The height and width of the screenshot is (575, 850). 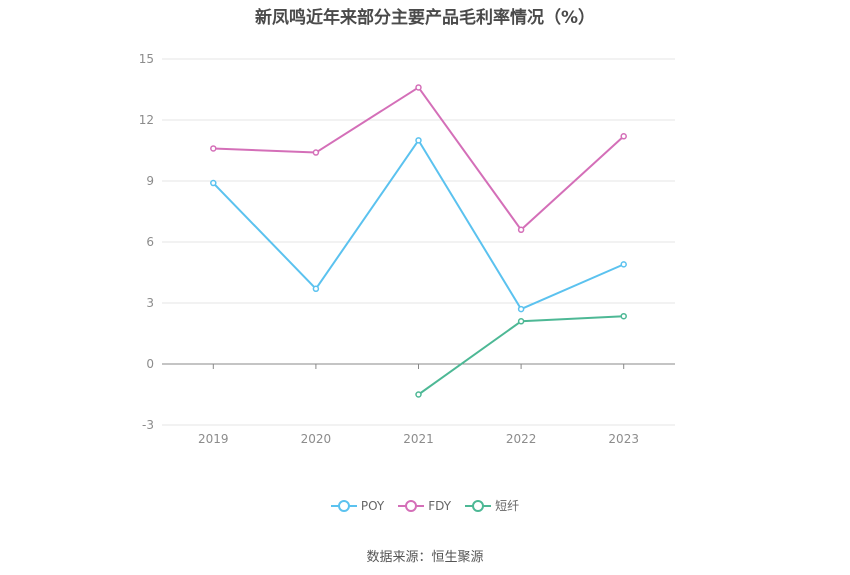 I want to click on source-note: 数据来源：恒生聚源, so click(x=425, y=557).